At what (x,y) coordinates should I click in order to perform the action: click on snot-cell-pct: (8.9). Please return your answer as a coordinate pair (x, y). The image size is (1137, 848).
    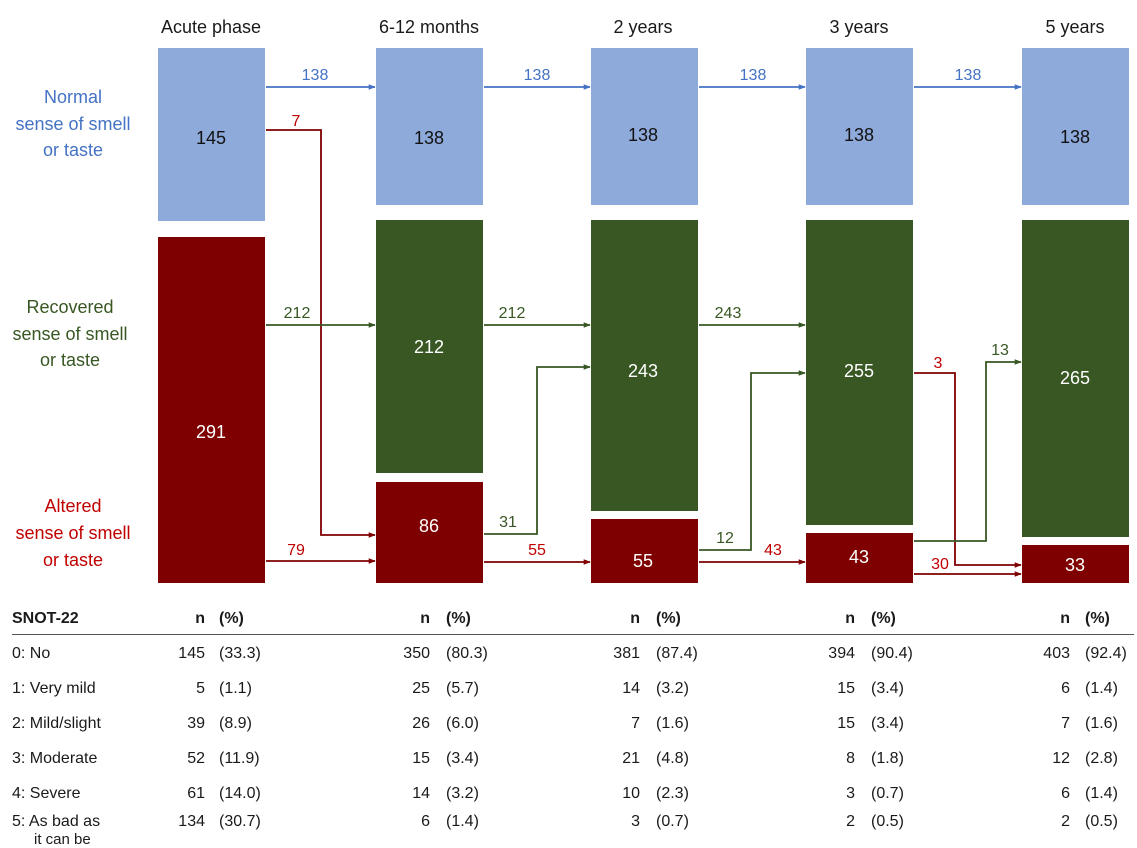
    Looking at the image, I should click on (235, 723).